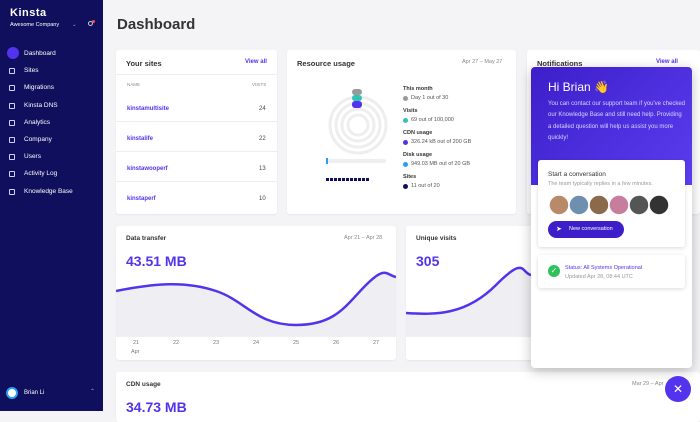  What do you see at coordinates (363, 238) in the screenshot?
I see `date-range: Apr 21 – Apr 28` at bounding box center [363, 238].